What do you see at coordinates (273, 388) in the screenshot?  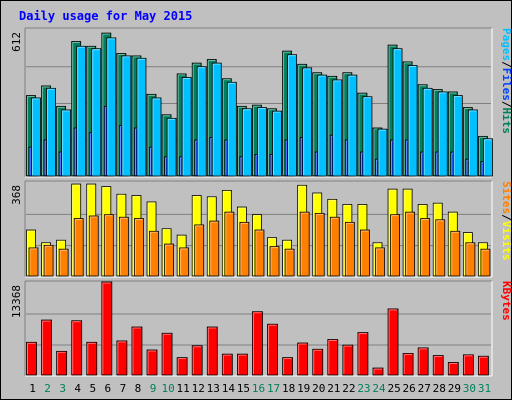 I see `x-tick-day-17: 17` at bounding box center [273, 388].